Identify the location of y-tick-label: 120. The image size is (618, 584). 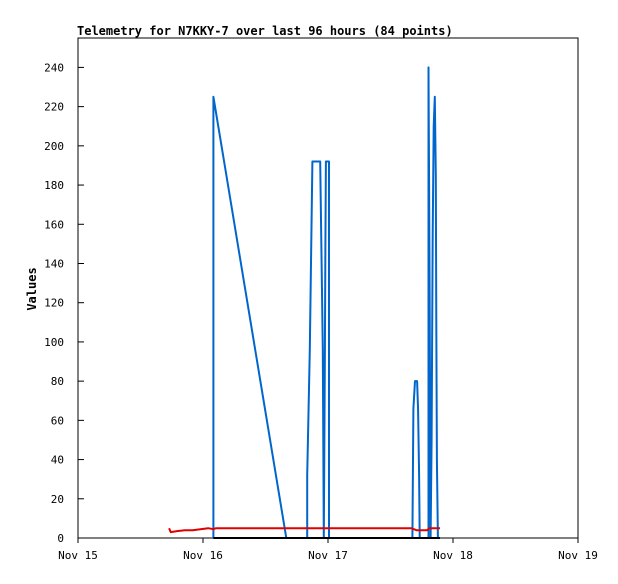
(54, 303).